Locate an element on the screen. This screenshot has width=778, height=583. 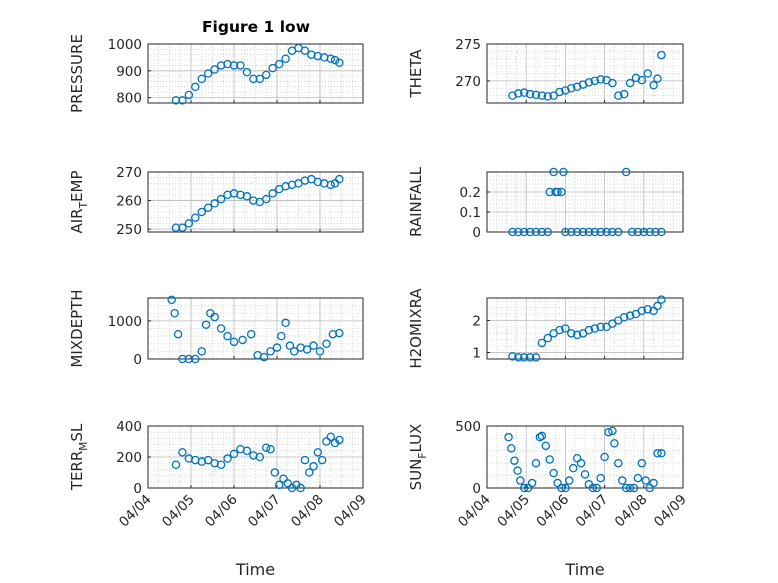
y-axis-label: RAINFALL is located at coordinates (416, 201).